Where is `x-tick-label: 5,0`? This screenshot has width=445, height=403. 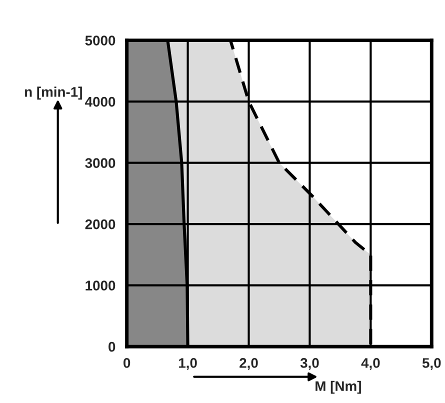
x-tick-label: 5,0 is located at coordinates (431, 364).